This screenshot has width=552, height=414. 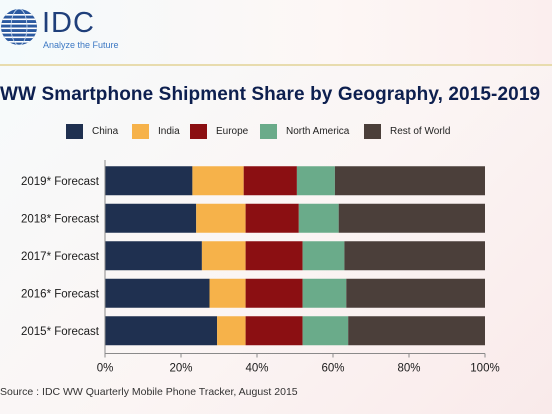 I want to click on globe-logo-icon, so click(x=19, y=27).